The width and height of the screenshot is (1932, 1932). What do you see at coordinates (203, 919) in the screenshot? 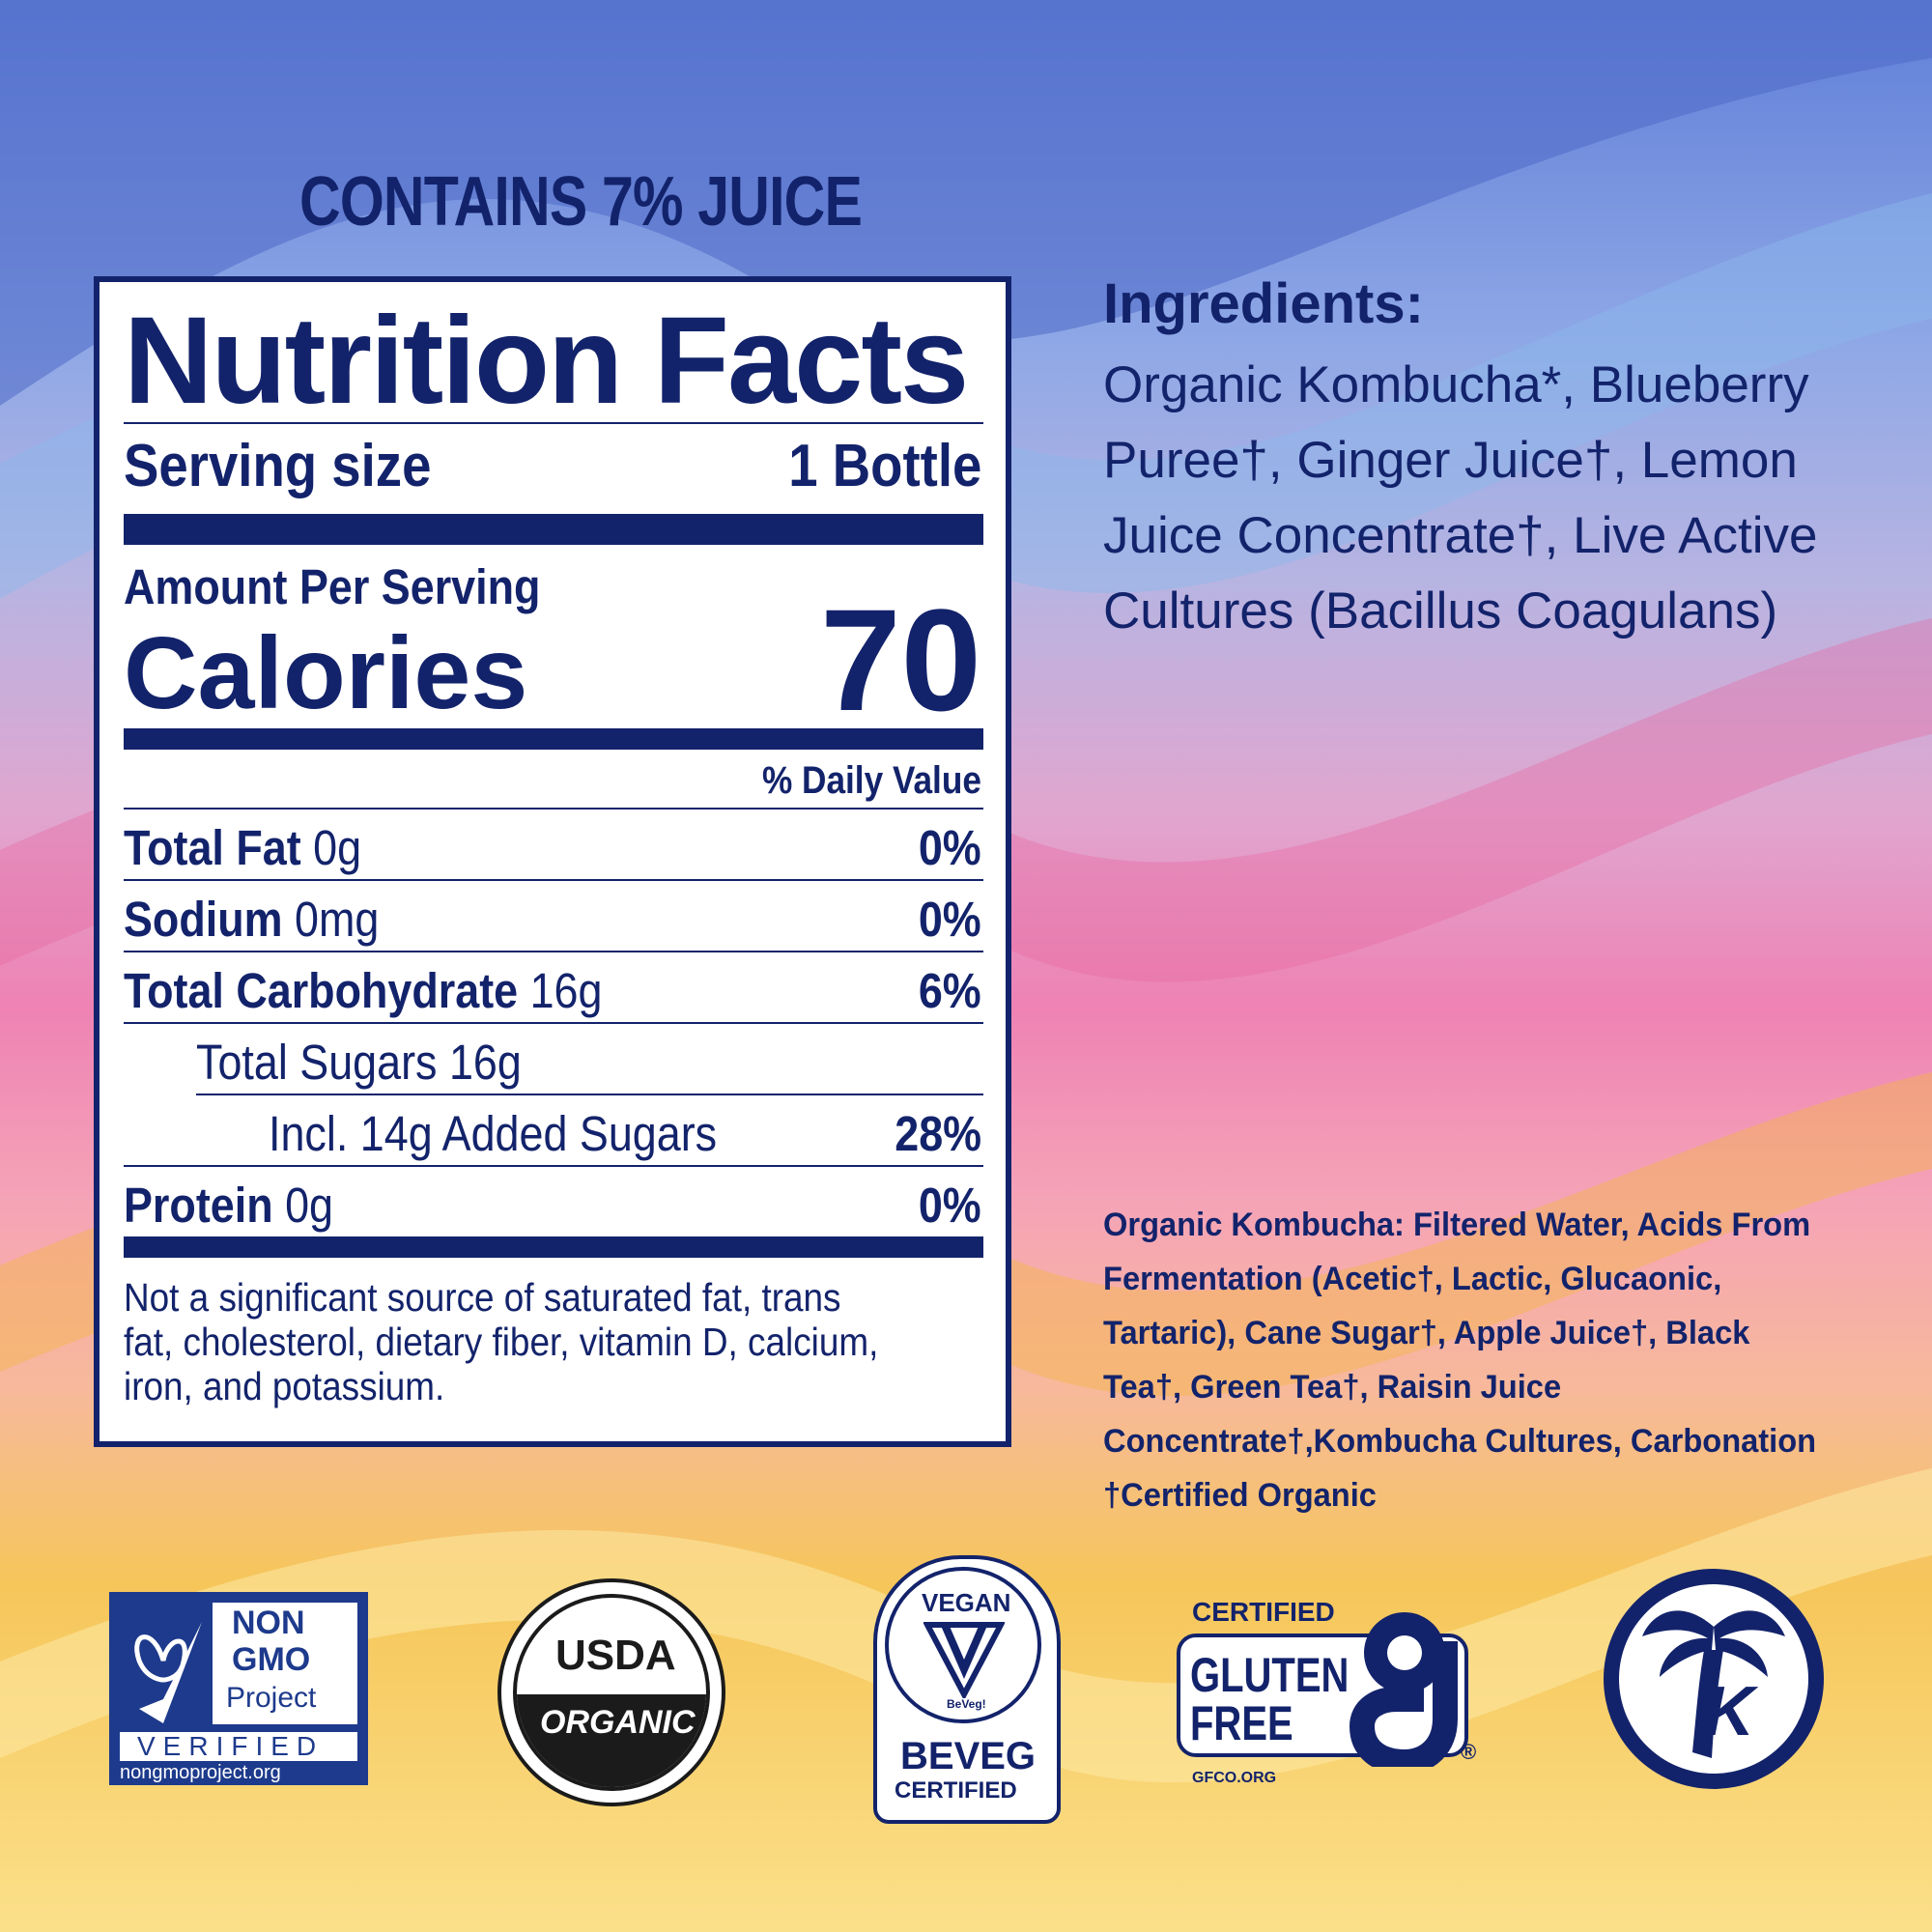
I see `nutrient-name: Sodium` at bounding box center [203, 919].